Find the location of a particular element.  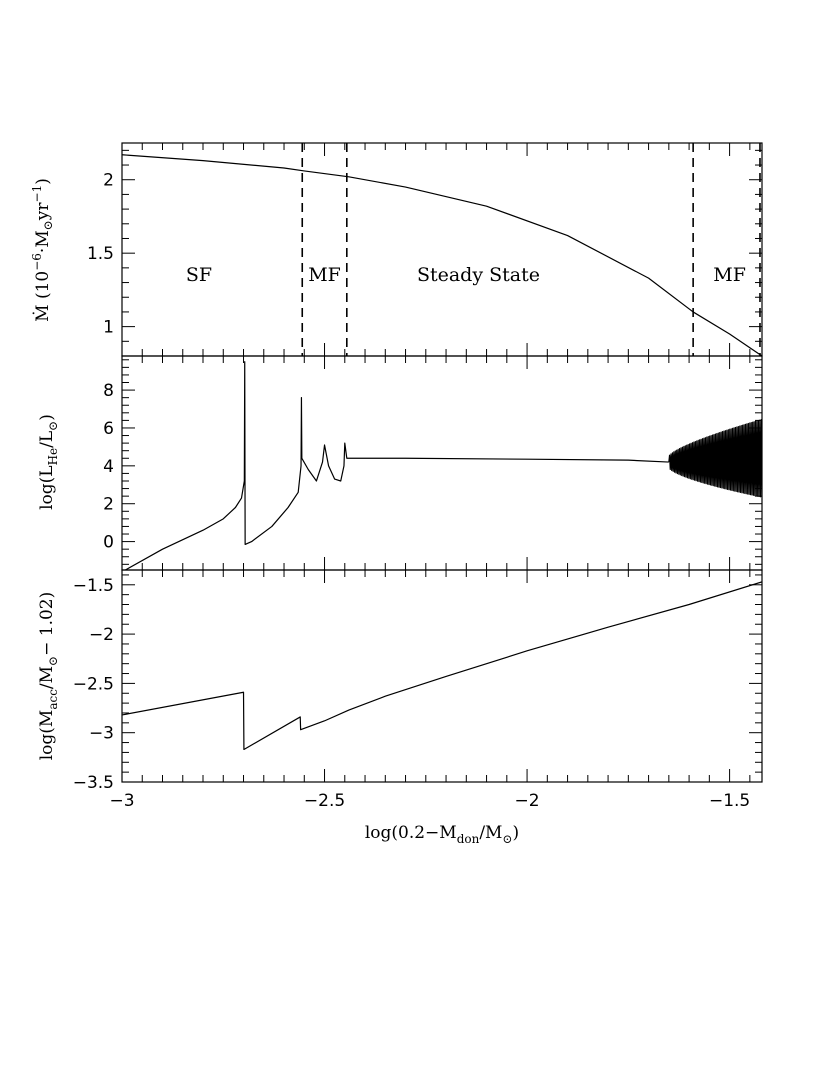

oscillation-line is located at coordinates (715, 458).